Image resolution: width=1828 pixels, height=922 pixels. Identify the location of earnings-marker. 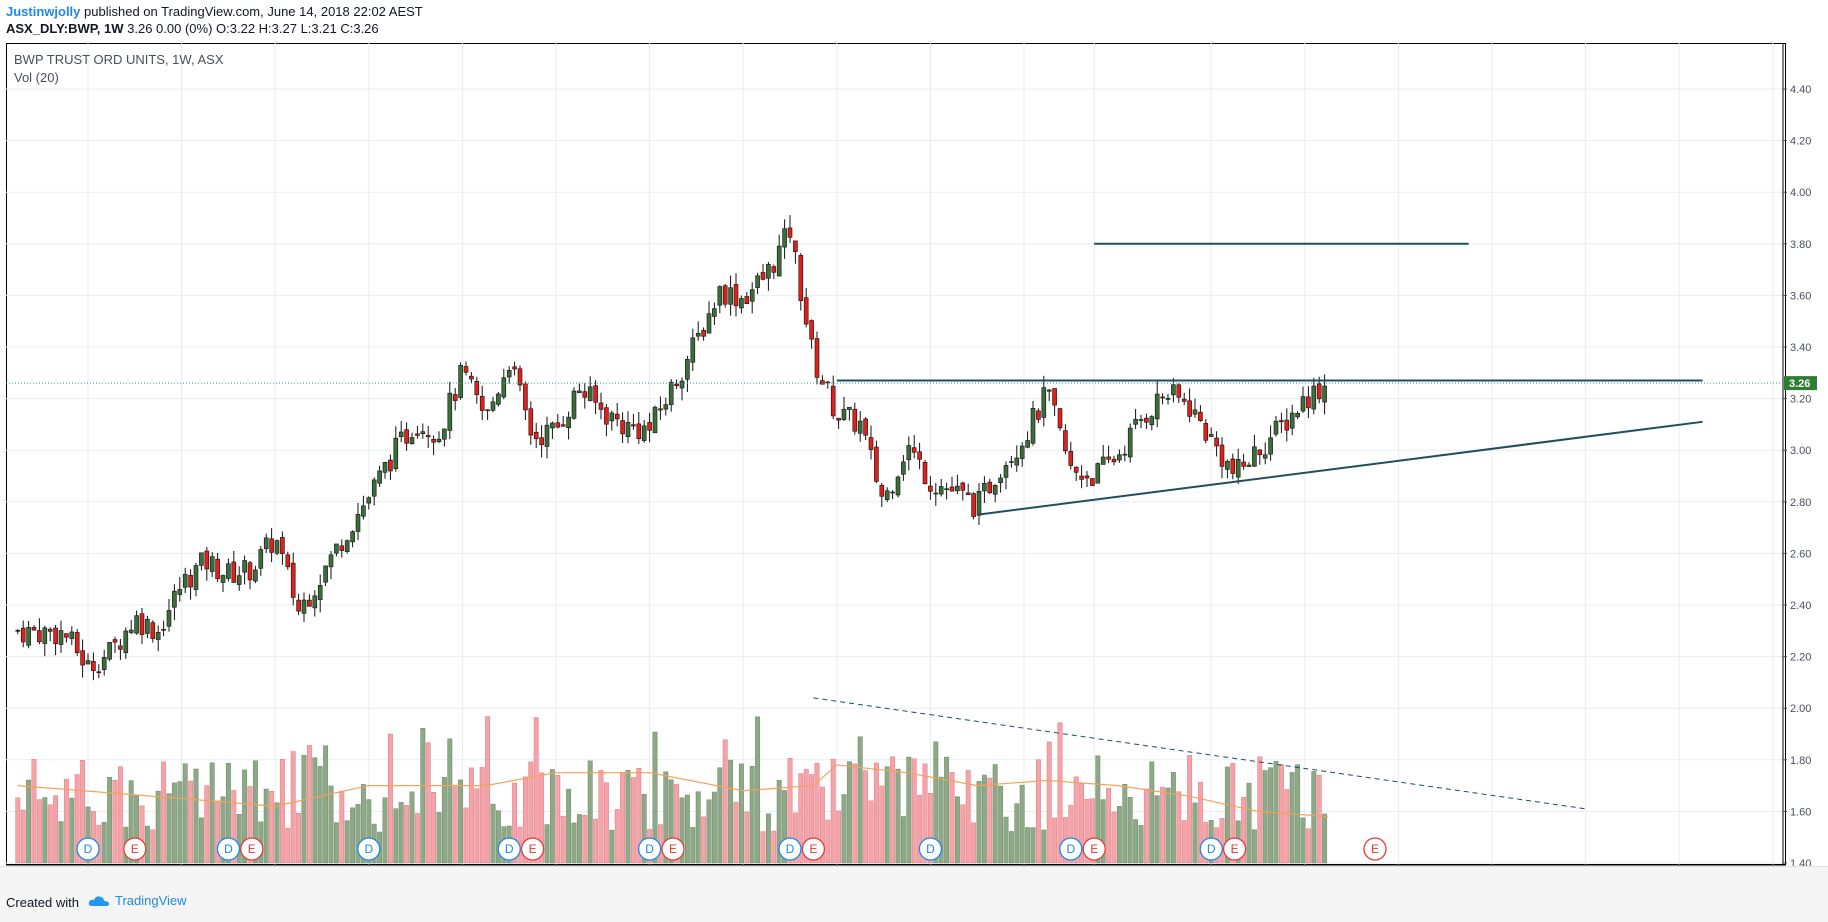
(1375, 849).